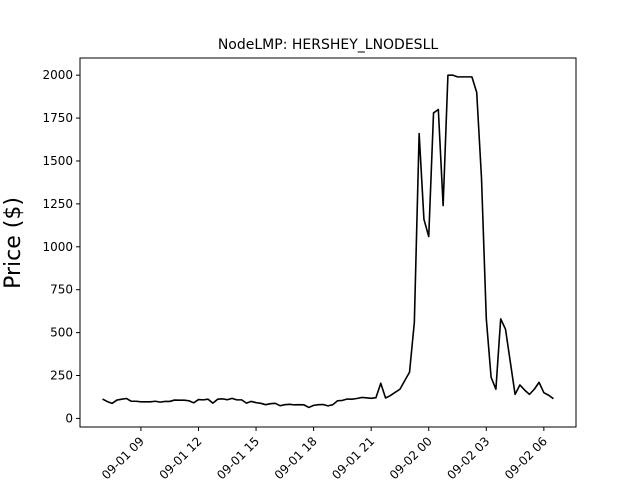 This screenshot has width=640, height=480. What do you see at coordinates (57, 204) in the screenshot?
I see `y-tick-label: 1250` at bounding box center [57, 204].